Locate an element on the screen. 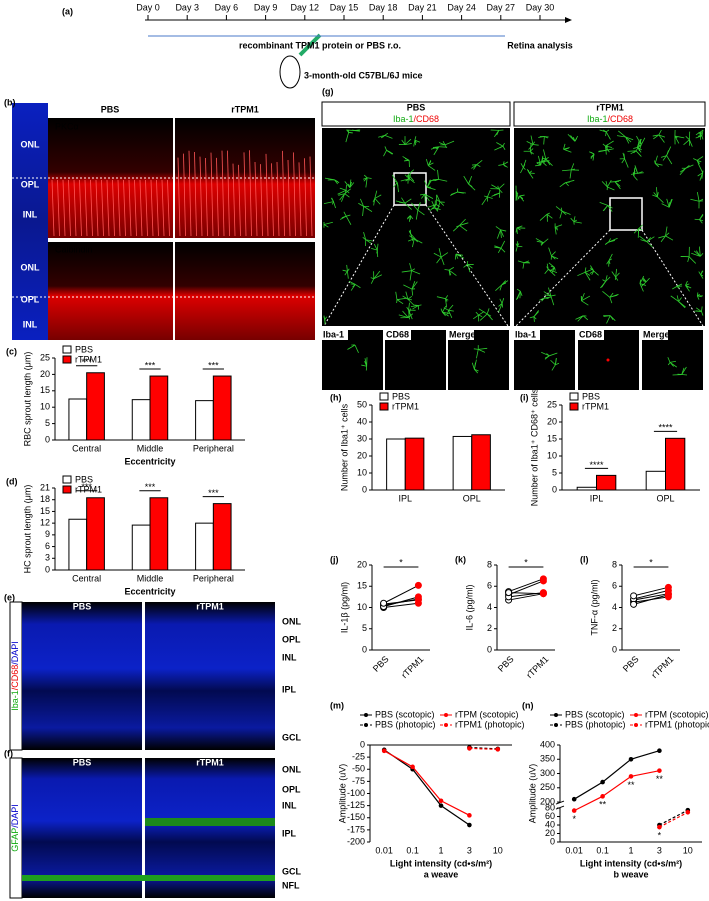 The width and height of the screenshot is (709, 901). layer-label: INL is located at coordinates (289, 657).